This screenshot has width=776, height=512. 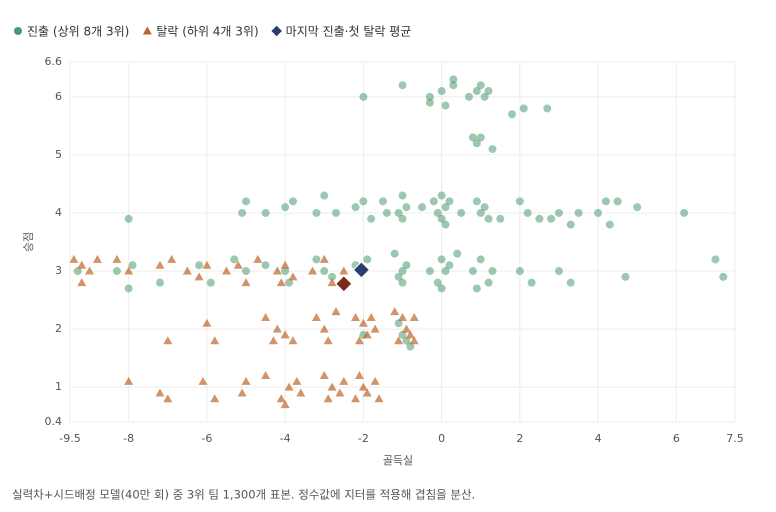 What do you see at coordinates (58, 386) in the screenshot?
I see `y-tick-label: 1` at bounding box center [58, 386].